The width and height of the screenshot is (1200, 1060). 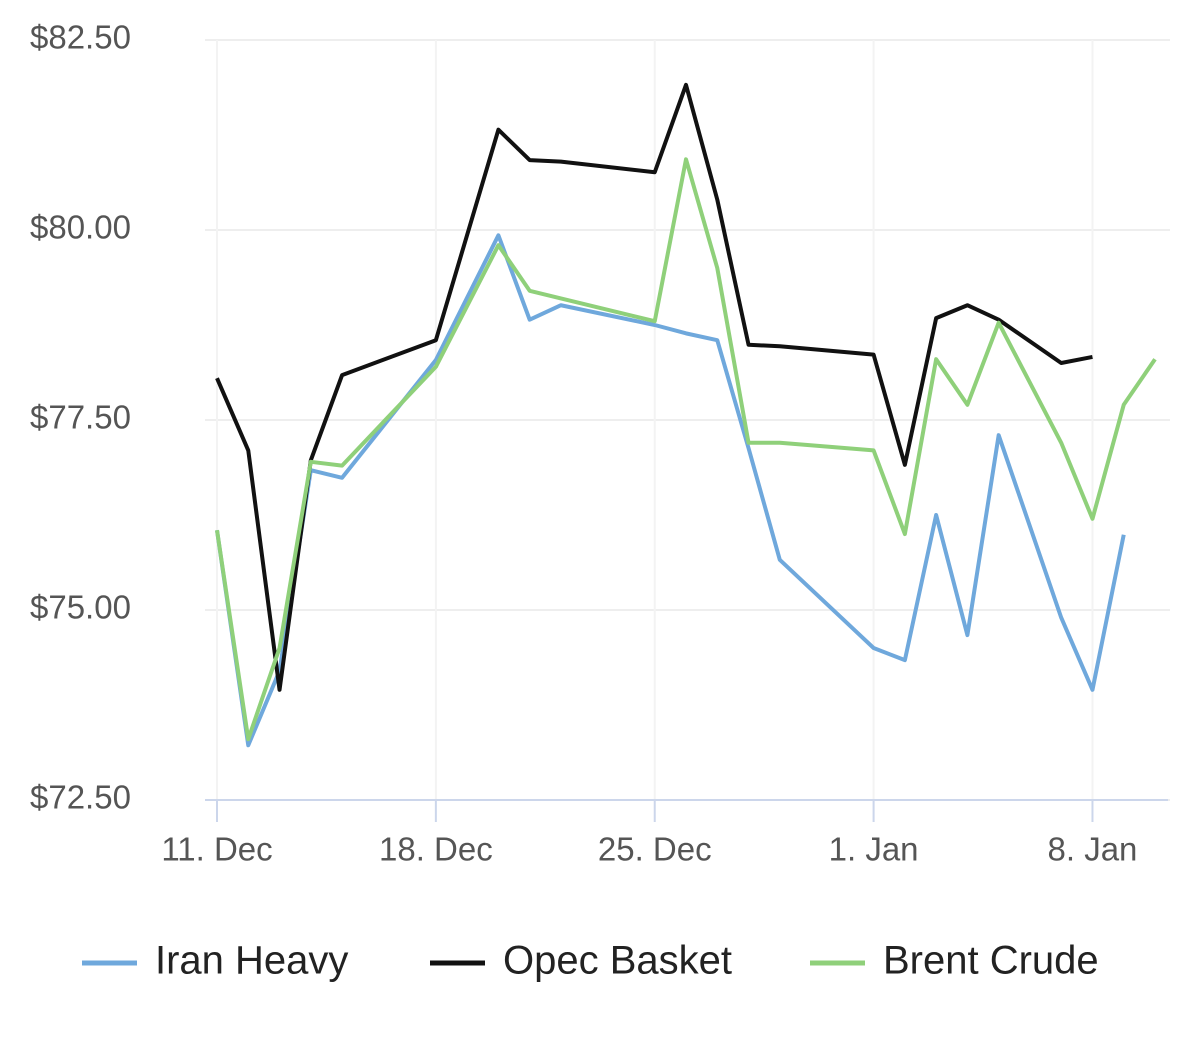 What do you see at coordinates (617, 961) in the screenshot?
I see `legend-label: Opec Basket` at bounding box center [617, 961].